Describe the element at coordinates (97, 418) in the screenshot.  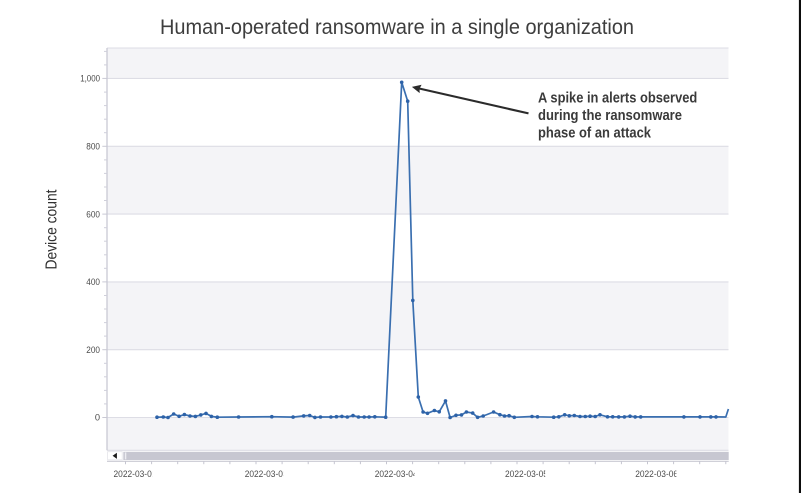
I see `svg-text: 0` at that location.